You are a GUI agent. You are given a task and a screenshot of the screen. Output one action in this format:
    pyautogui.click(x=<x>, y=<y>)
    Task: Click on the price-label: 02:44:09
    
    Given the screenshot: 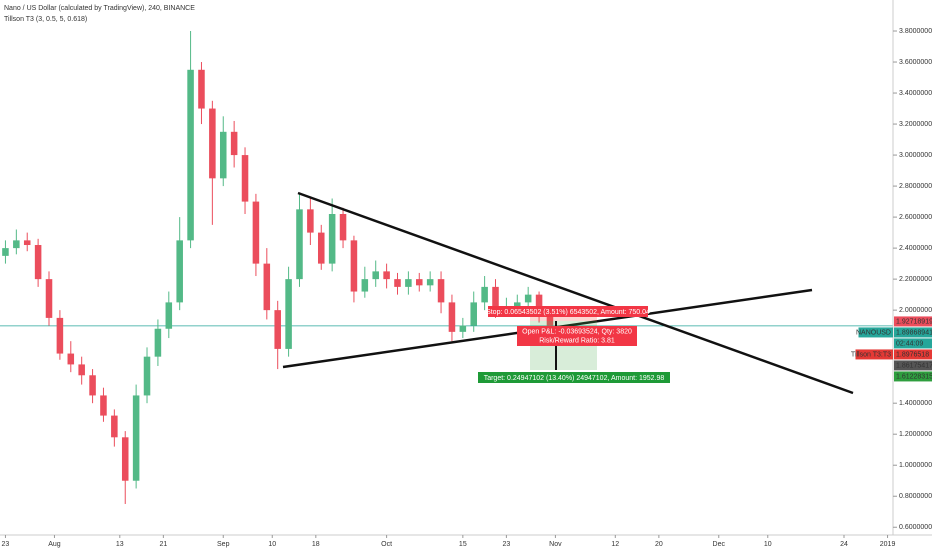 What is the action you would take?
    pyautogui.click(x=909, y=343)
    